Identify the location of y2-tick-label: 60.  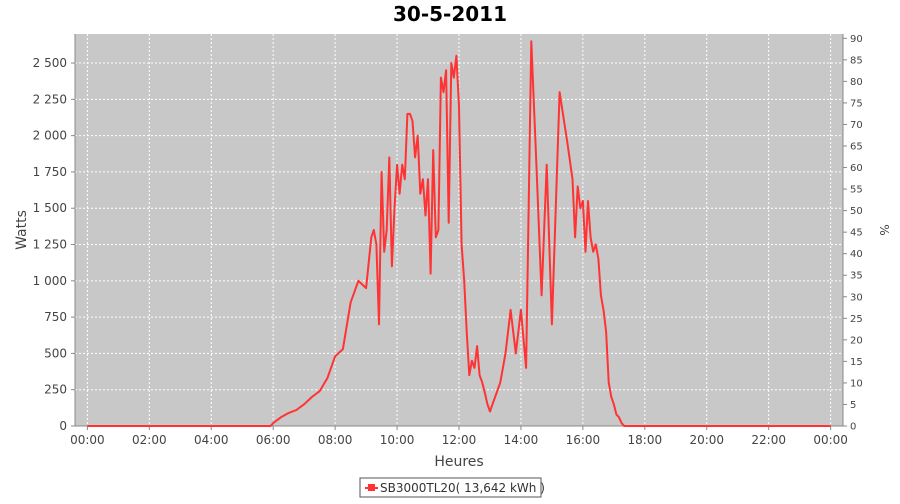
(856, 168).